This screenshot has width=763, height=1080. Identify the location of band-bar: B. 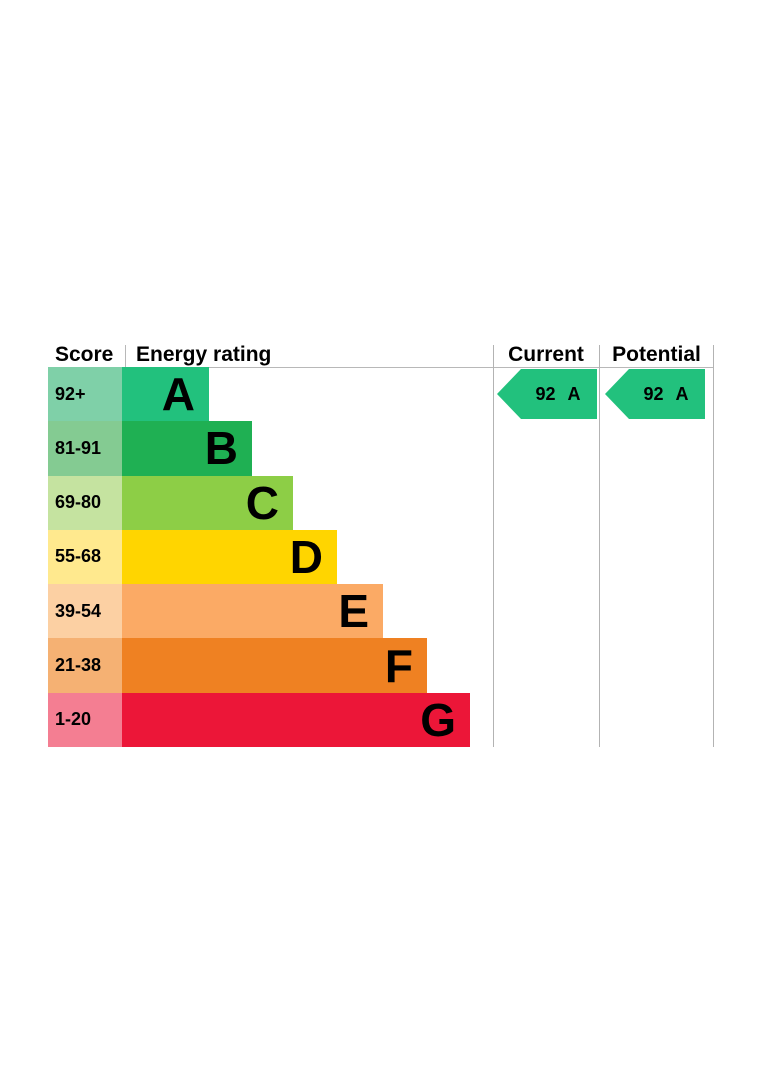
(187, 448).